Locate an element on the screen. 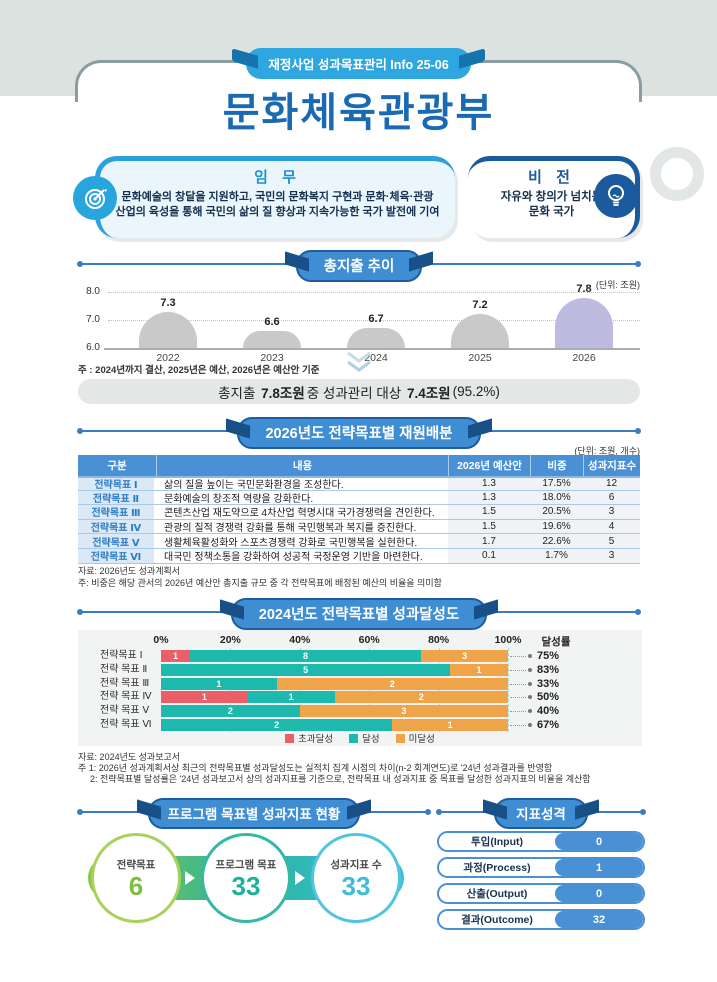 This screenshot has height=982, width=717. col-header-goal: 구분 is located at coordinates (117, 466).